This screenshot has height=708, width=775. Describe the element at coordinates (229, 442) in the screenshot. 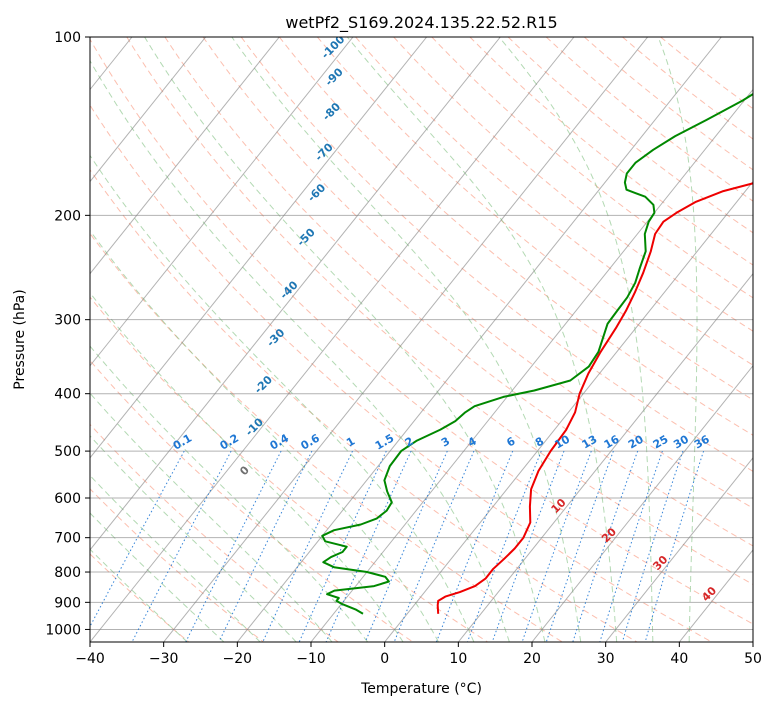

I see `mixing-ratio-label: 0.2` at that location.